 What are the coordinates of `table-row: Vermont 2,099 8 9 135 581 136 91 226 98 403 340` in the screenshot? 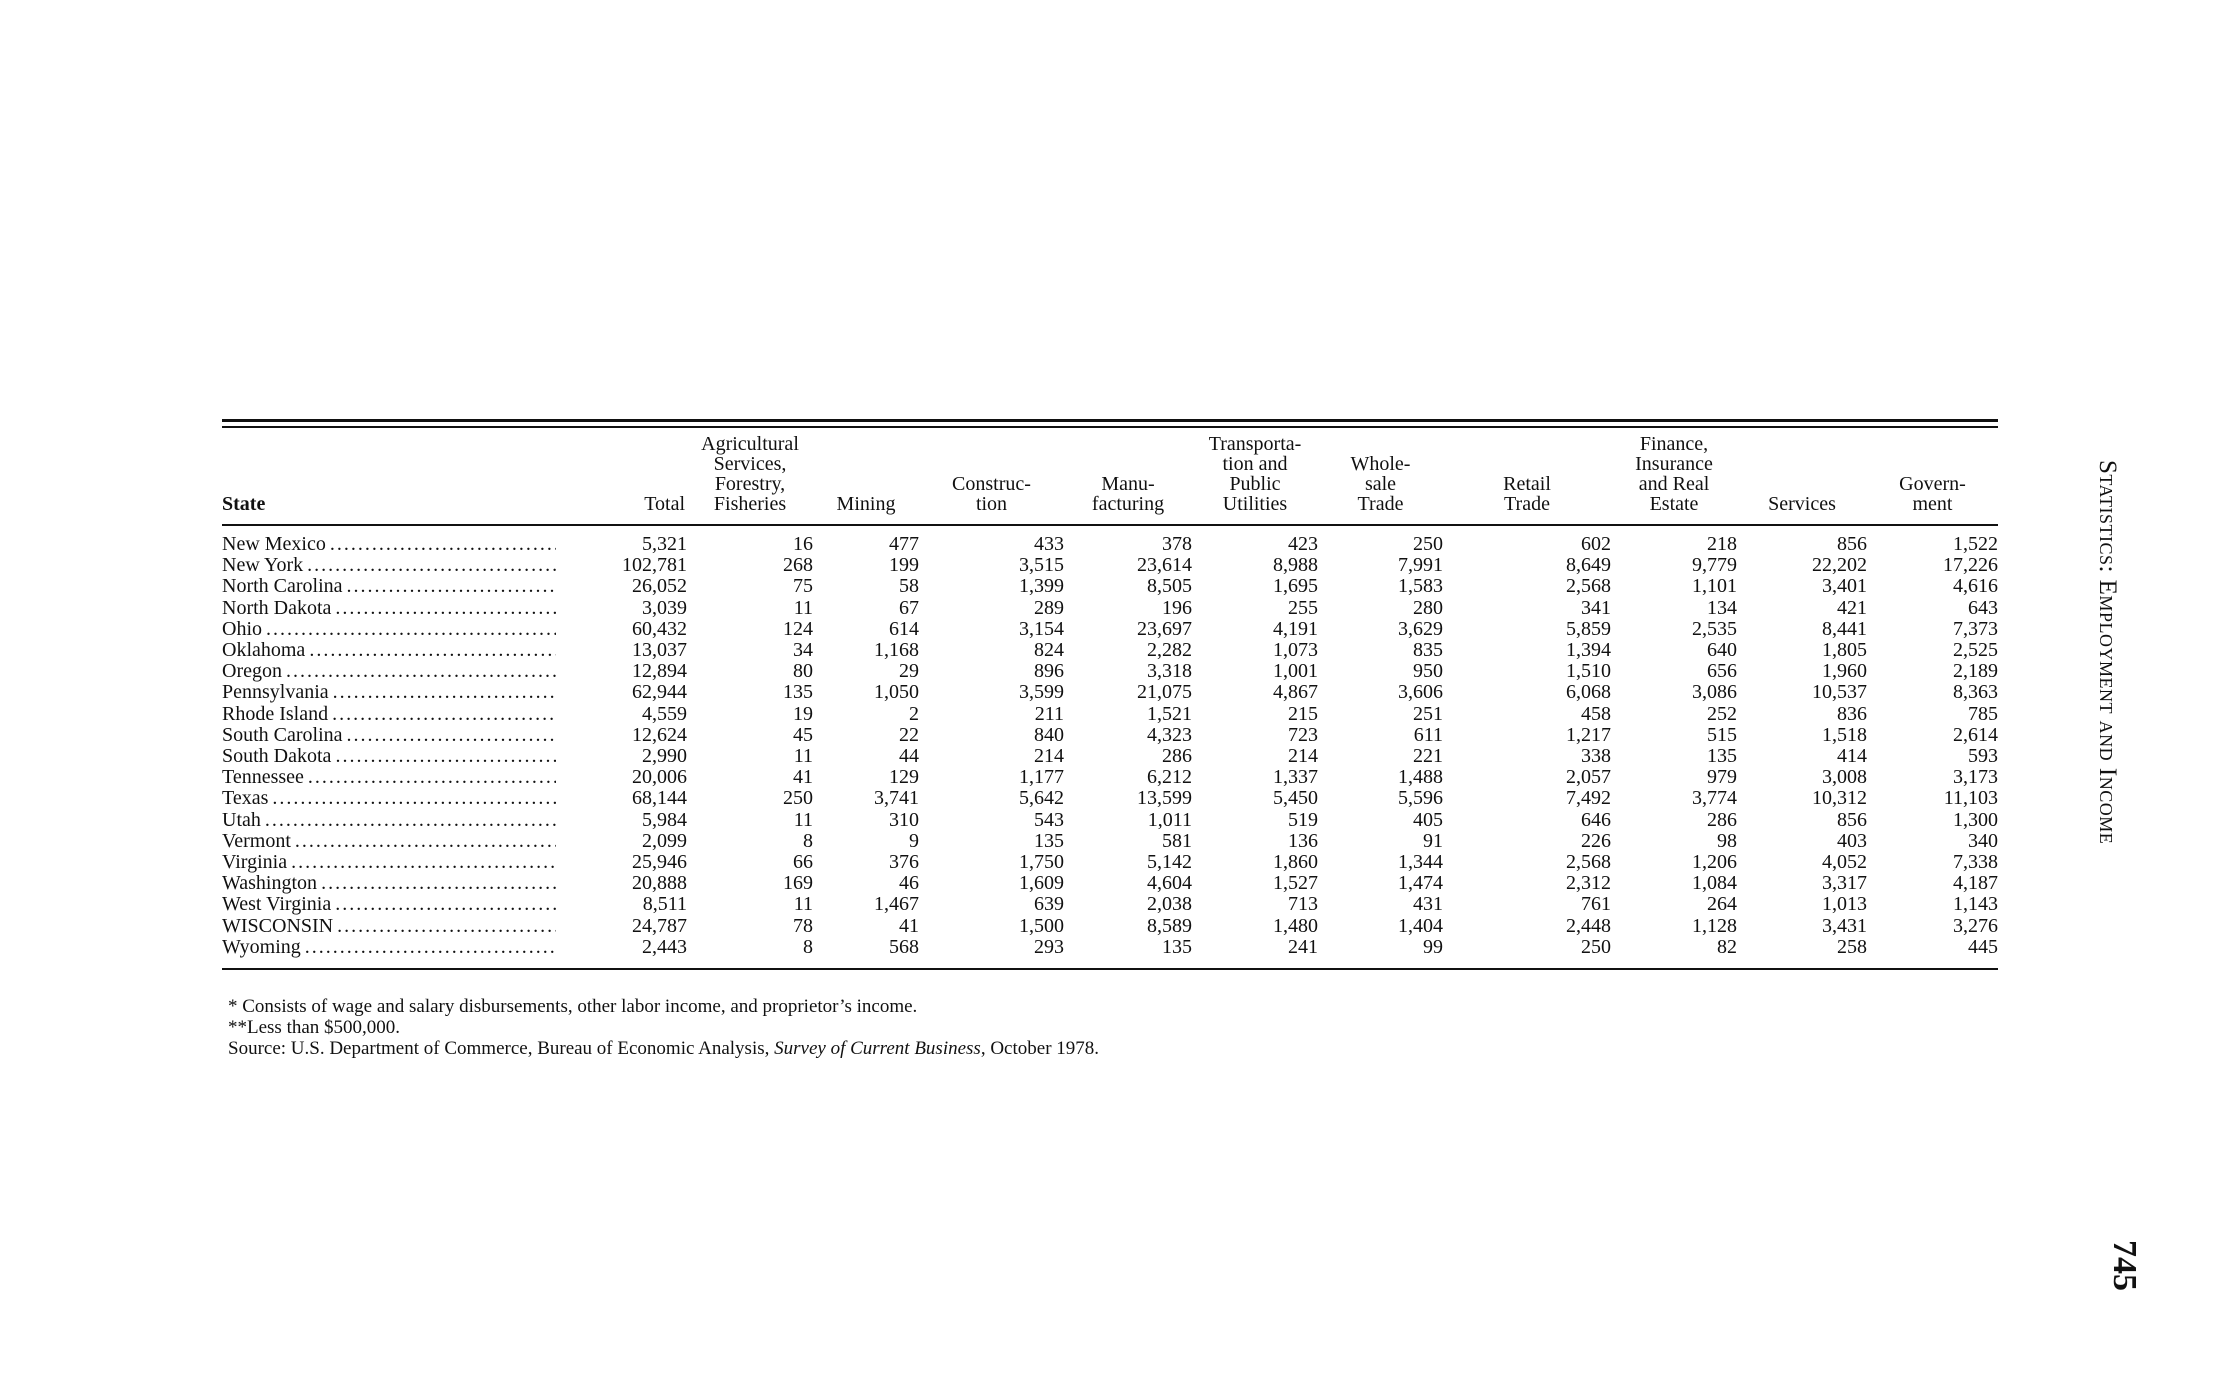 It's located at (1110, 840).